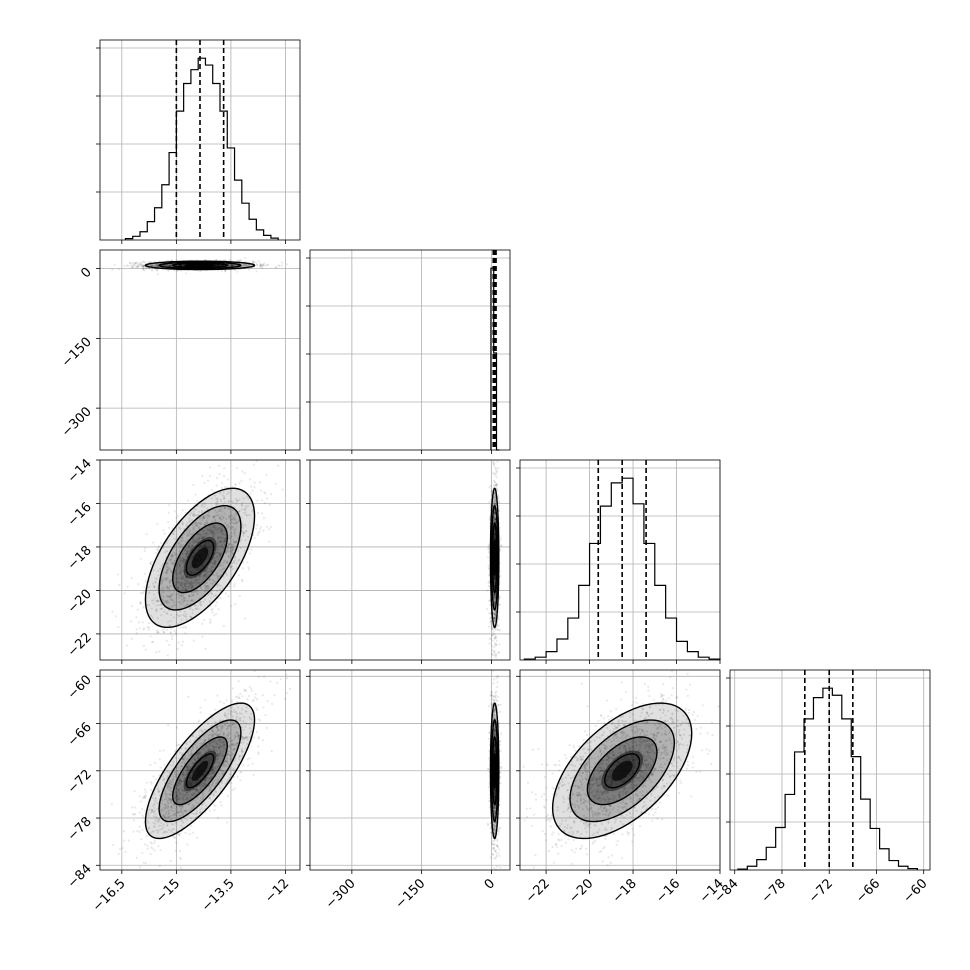 Image resolution: width=970 pixels, height=970 pixels. I want to click on x-tick-label: −13.5, so click(218, 895).